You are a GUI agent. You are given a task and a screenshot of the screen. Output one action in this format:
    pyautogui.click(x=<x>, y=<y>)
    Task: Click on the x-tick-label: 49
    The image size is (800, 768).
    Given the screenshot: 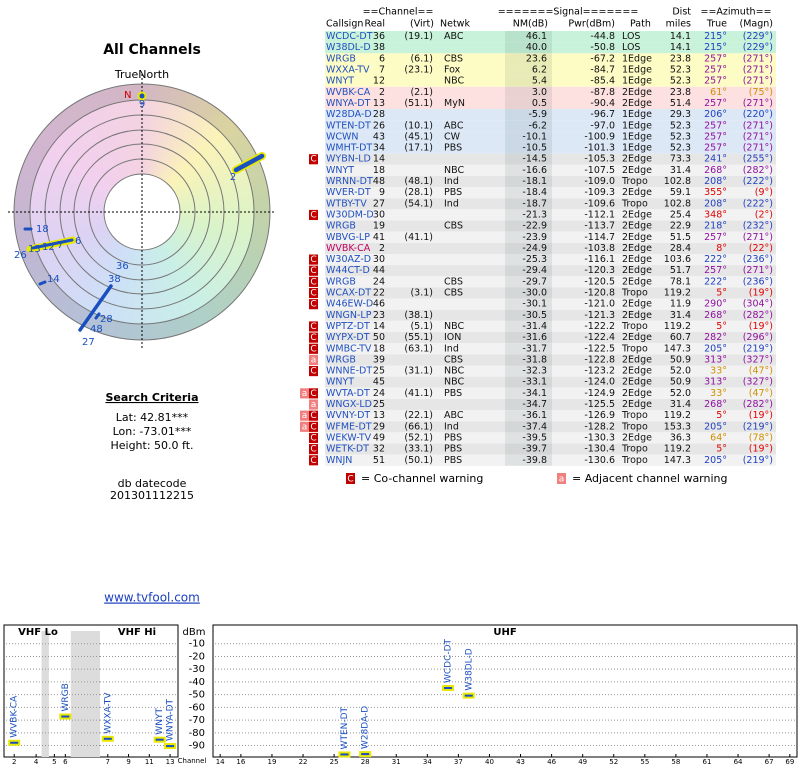 What is the action you would take?
    pyautogui.click(x=582, y=762)
    